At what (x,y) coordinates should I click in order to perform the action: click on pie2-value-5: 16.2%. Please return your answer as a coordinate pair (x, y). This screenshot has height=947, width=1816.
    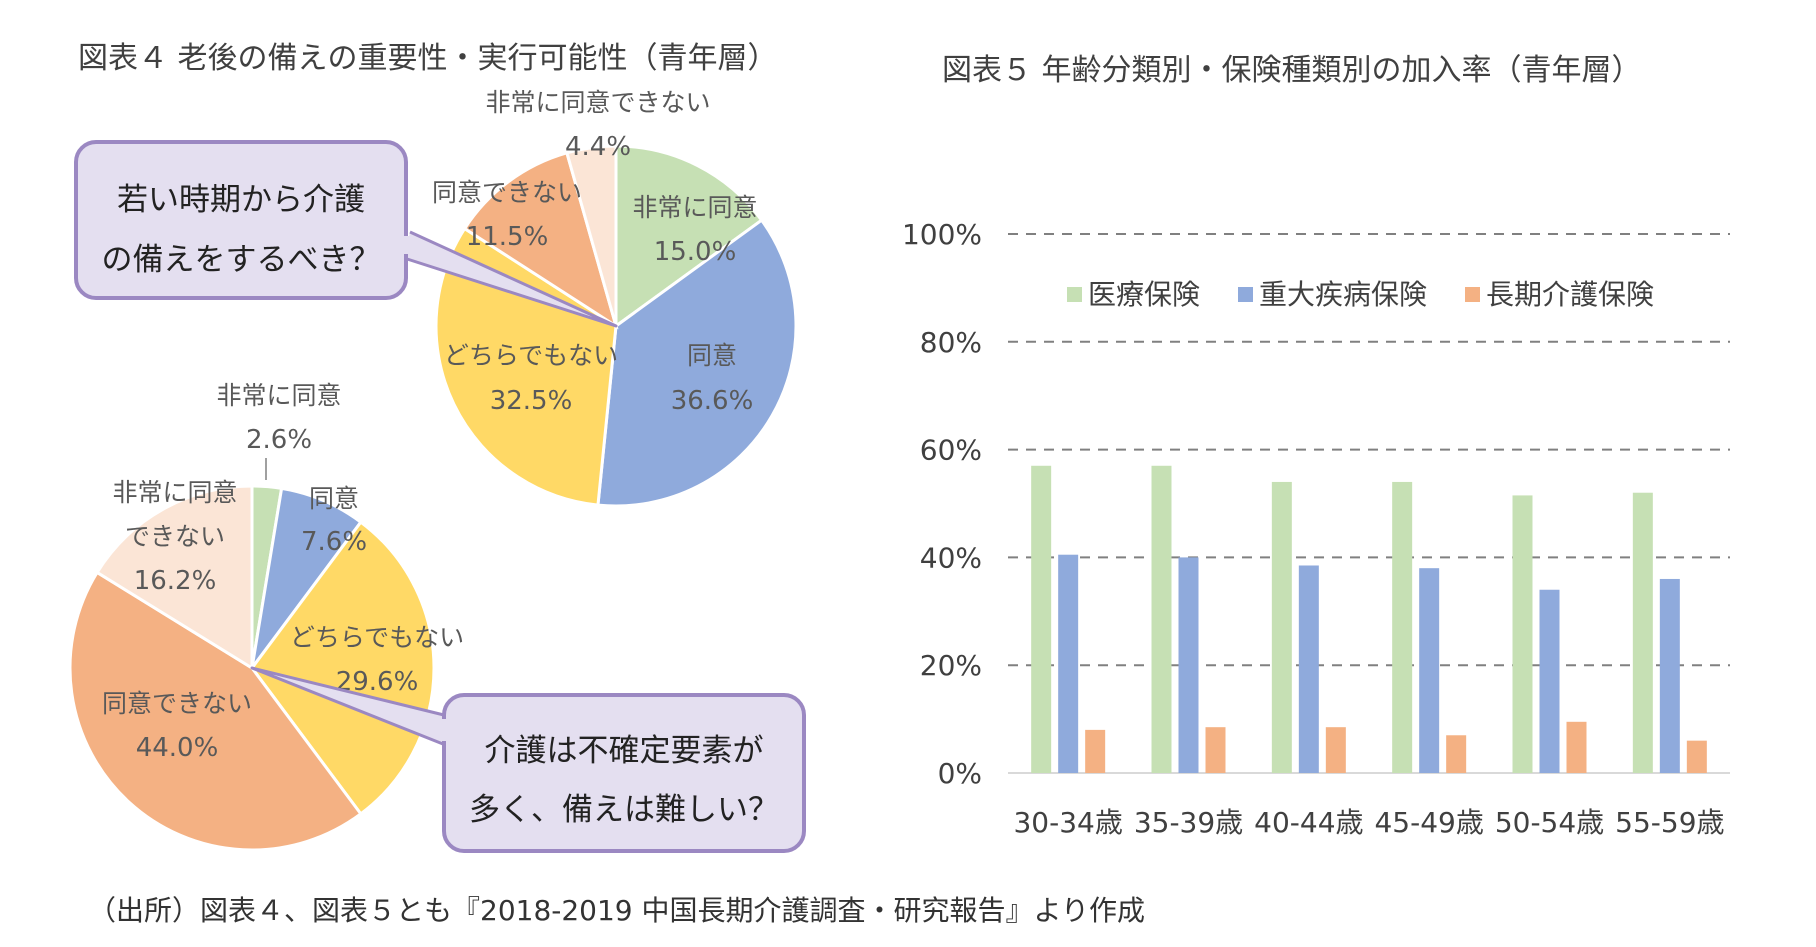
    Looking at the image, I should click on (175, 581).